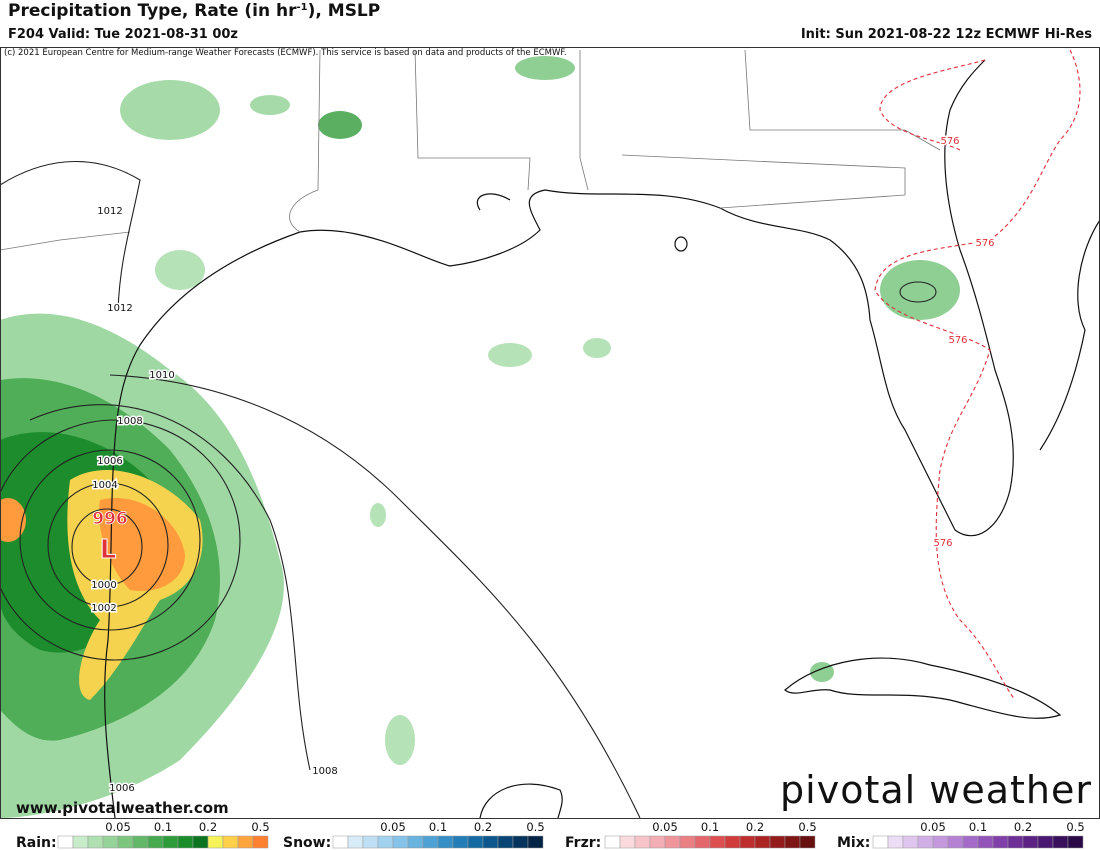  I want to click on legend-name: Snow:, so click(307, 842).